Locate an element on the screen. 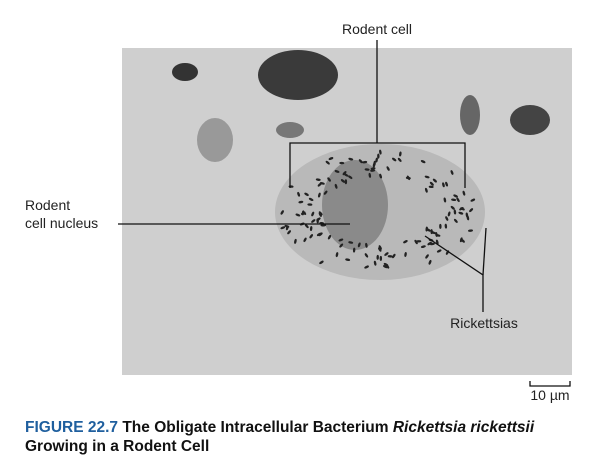 The height and width of the screenshot is (463, 610). caption-text: The Obligate Intracellular Bacterium is located at coordinates (255, 427).